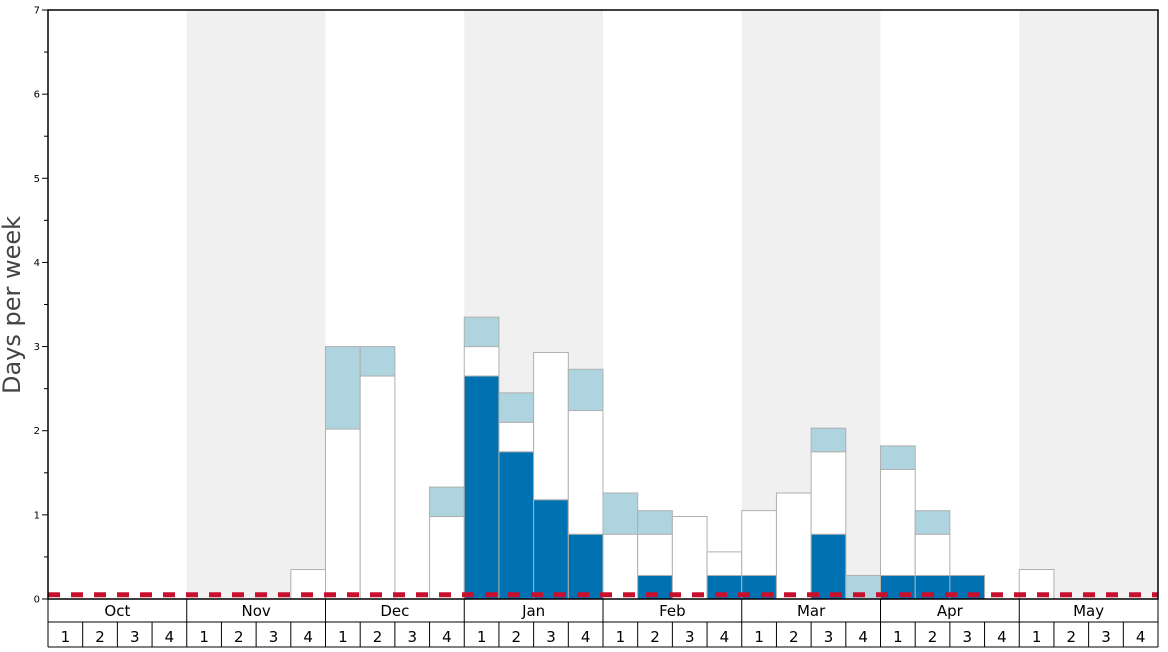 Image resolution: width=1168 pixels, height=652 pixels. Describe the element at coordinates (37, 347) in the screenshot. I see `y-tick-label: 3` at that location.